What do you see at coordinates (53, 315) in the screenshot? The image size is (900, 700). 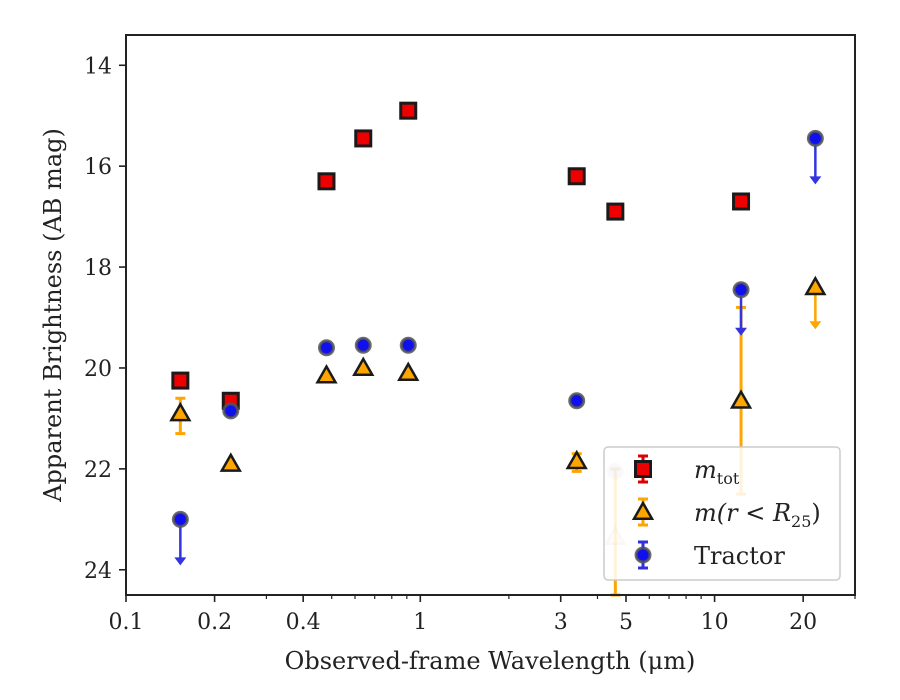 I see `y-axis-label: Apparent Brightness (AB mag)` at bounding box center [53, 315].